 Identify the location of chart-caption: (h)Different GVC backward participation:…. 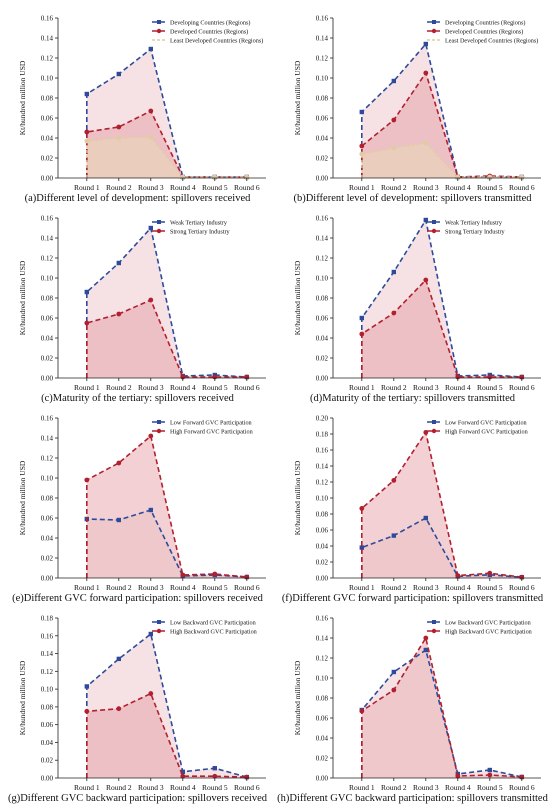
(412, 798).